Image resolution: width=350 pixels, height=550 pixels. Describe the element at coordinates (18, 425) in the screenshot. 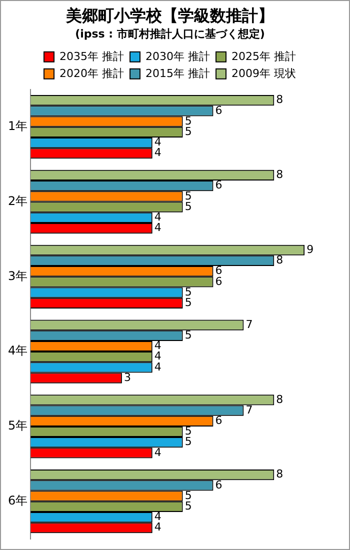

I see `y-tick-label: 5年` at that location.